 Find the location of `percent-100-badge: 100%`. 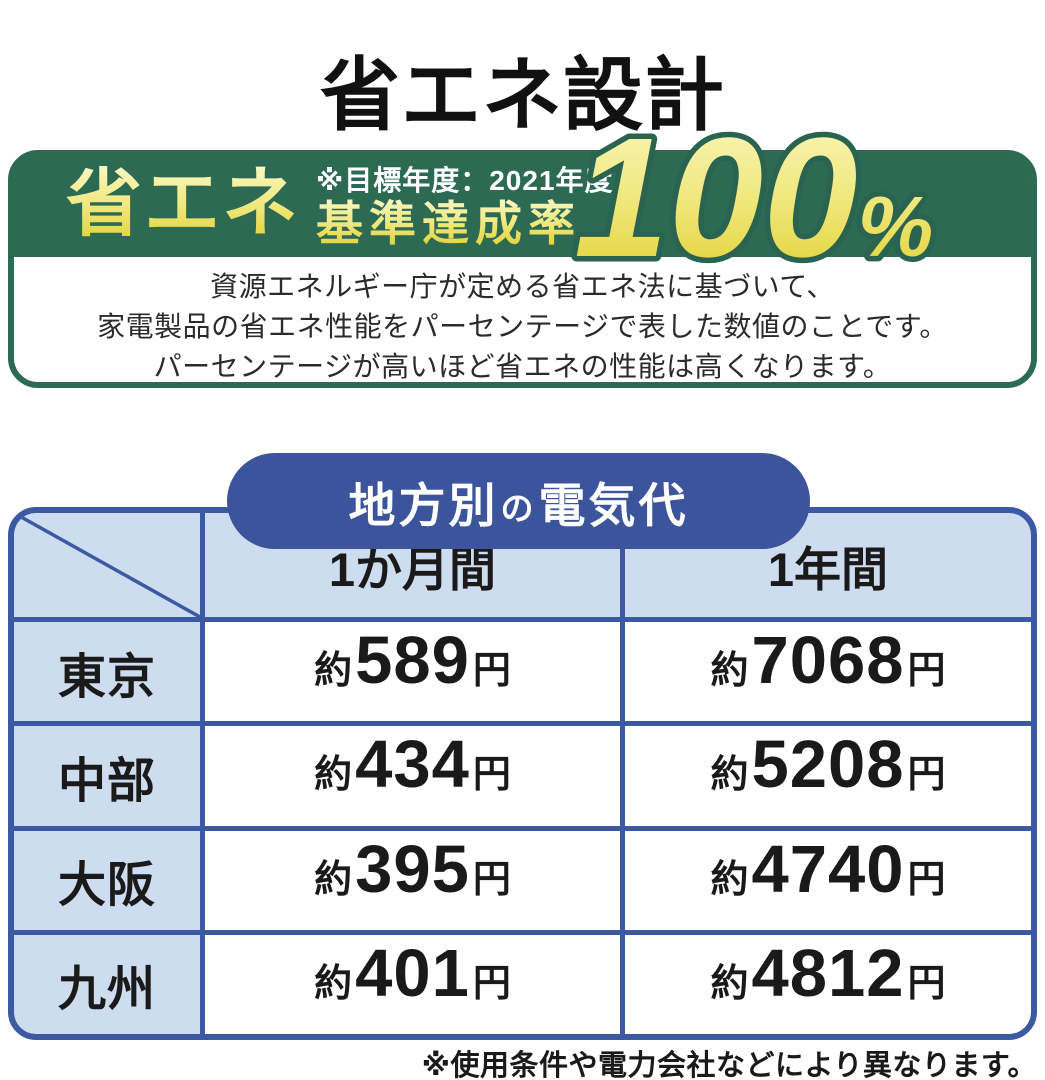

percent-100-badge: 100% is located at coordinates (754, 198).